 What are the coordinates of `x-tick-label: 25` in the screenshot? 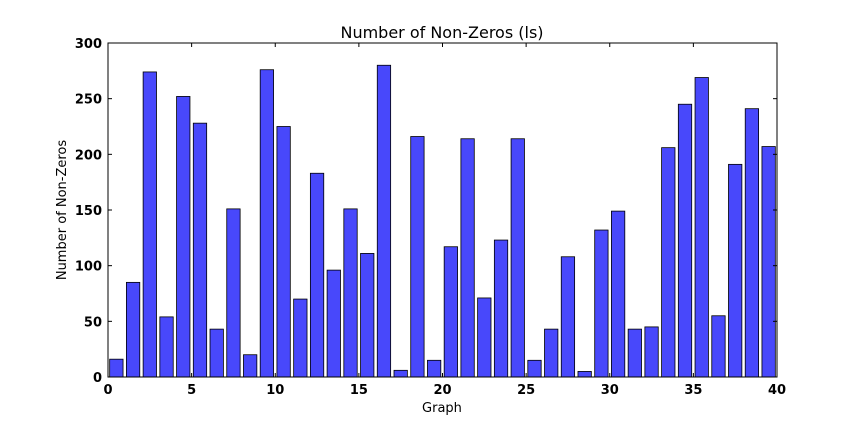 It's located at (526, 390).